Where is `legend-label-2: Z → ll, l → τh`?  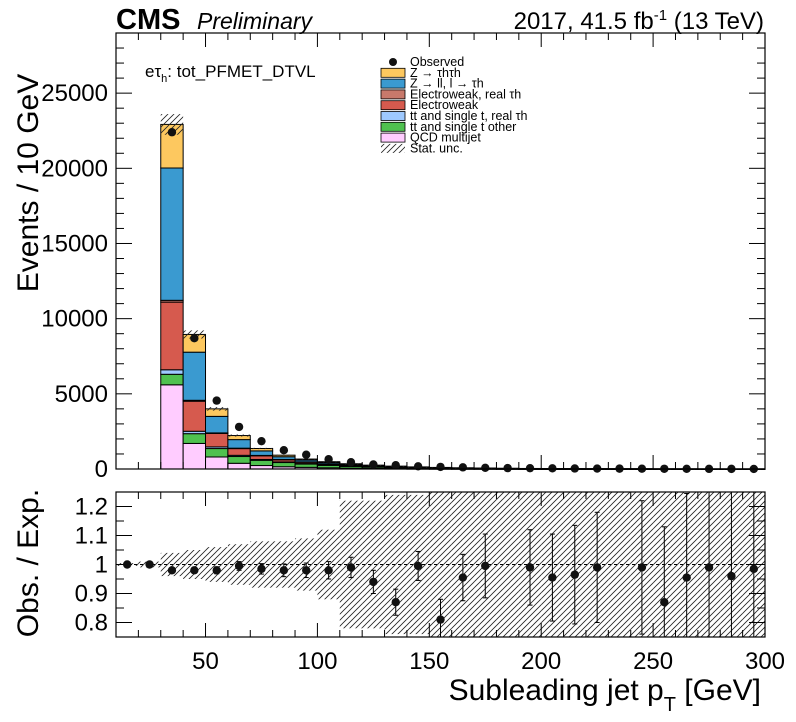 legend-label-2: Z → ll, l → τh is located at coordinates (447, 84).